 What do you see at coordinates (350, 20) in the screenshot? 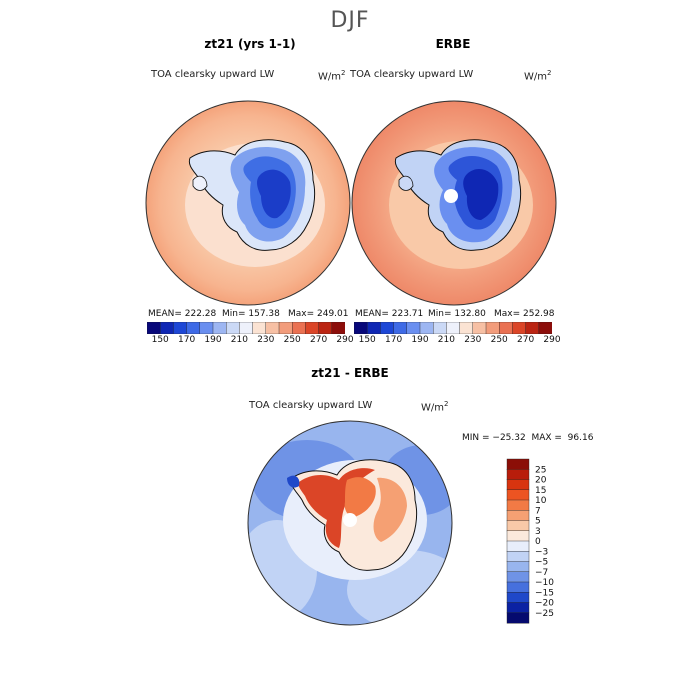
I see `season-title: DJF` at bounding box center [350, 20].